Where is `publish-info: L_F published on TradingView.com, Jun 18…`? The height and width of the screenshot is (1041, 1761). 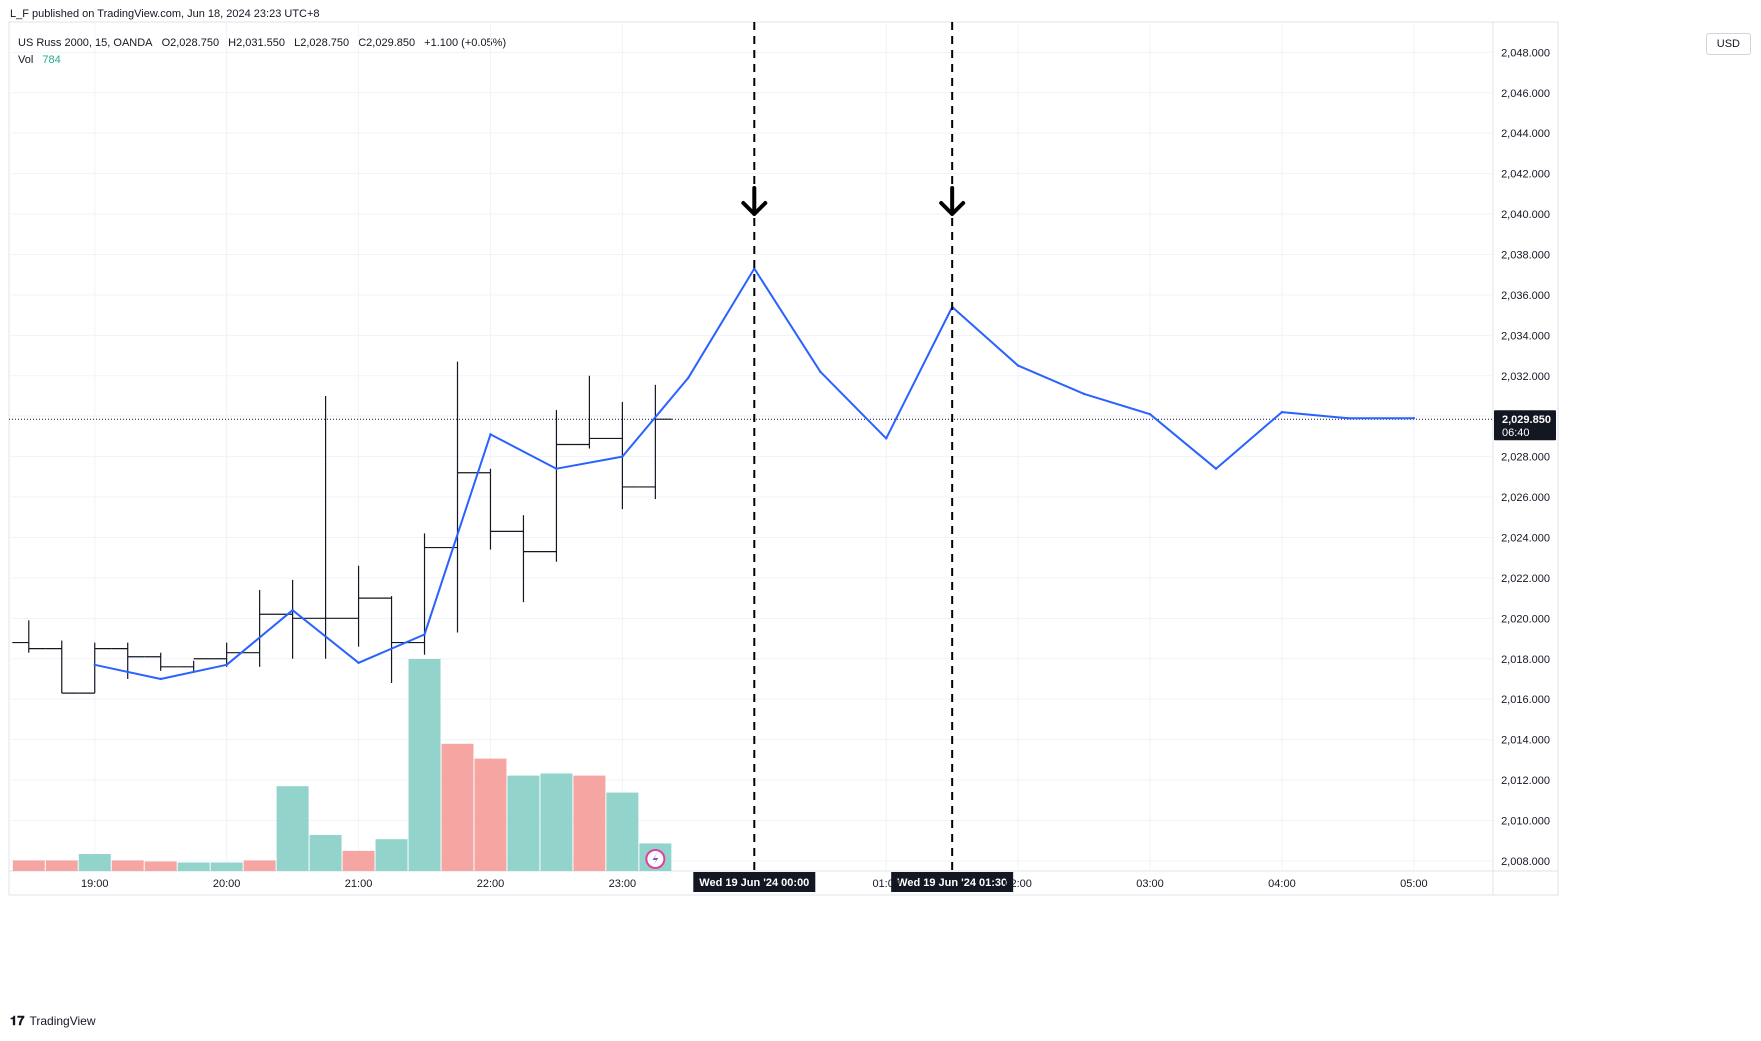
publish-info: L_F published on TradingView.com, Jun 18… is located at coordinates (165, 14).